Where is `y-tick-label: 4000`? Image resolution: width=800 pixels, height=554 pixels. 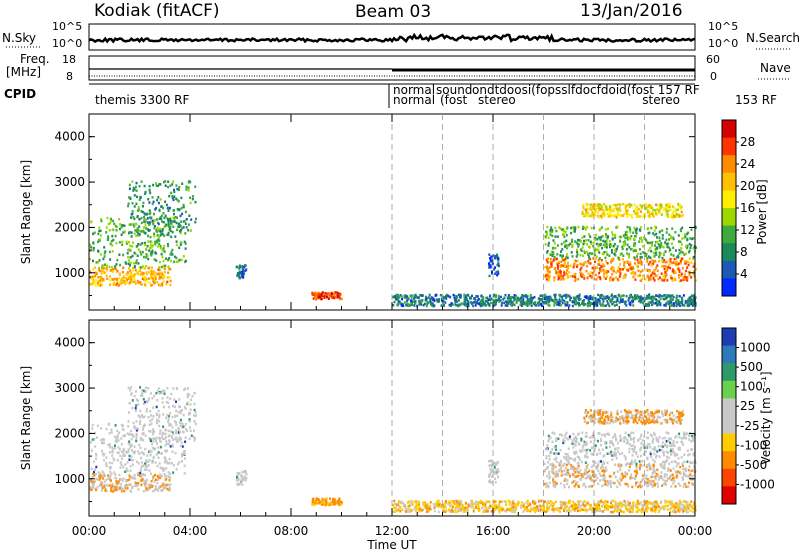
y-tick-label: 4000 is located at coordinates (69, 137).